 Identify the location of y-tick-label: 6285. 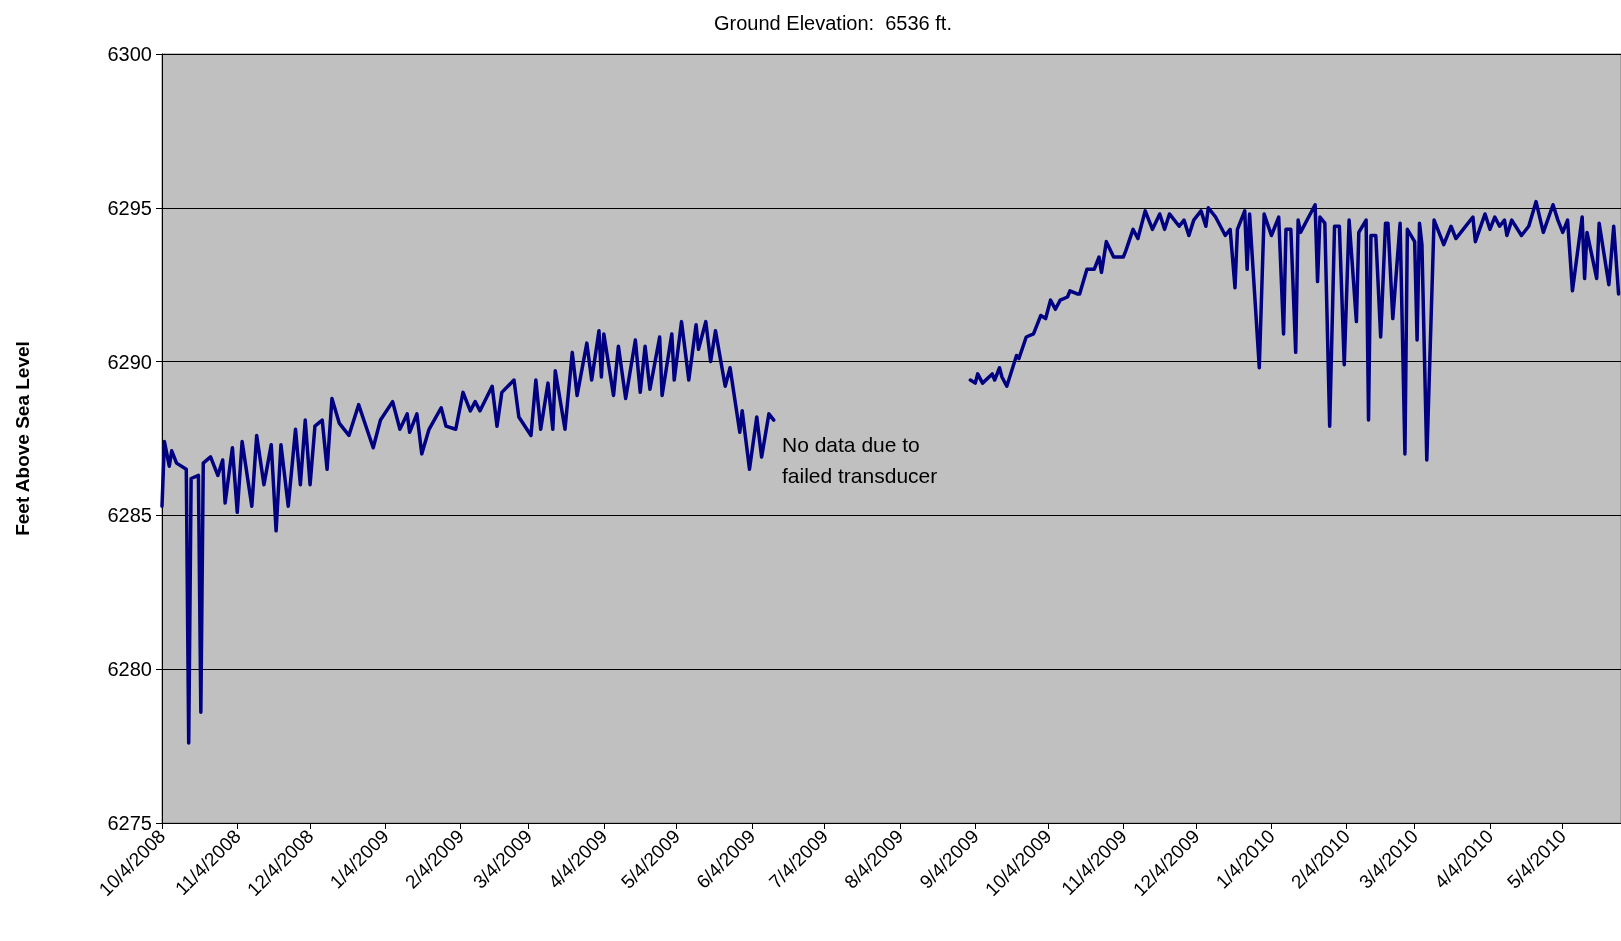
(129, 515).